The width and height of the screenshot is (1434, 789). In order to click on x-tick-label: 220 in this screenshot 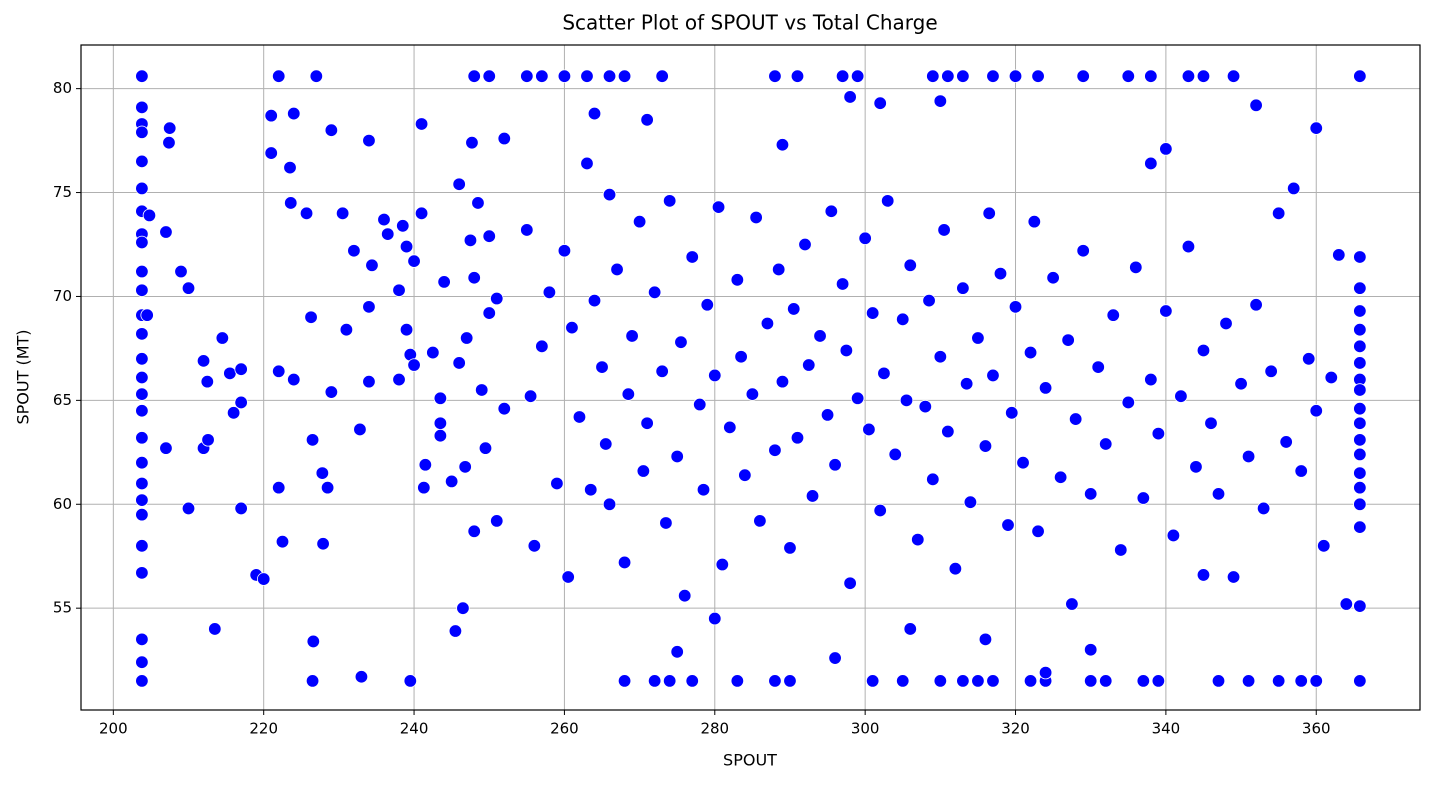, I will do `click(263, 729)`.